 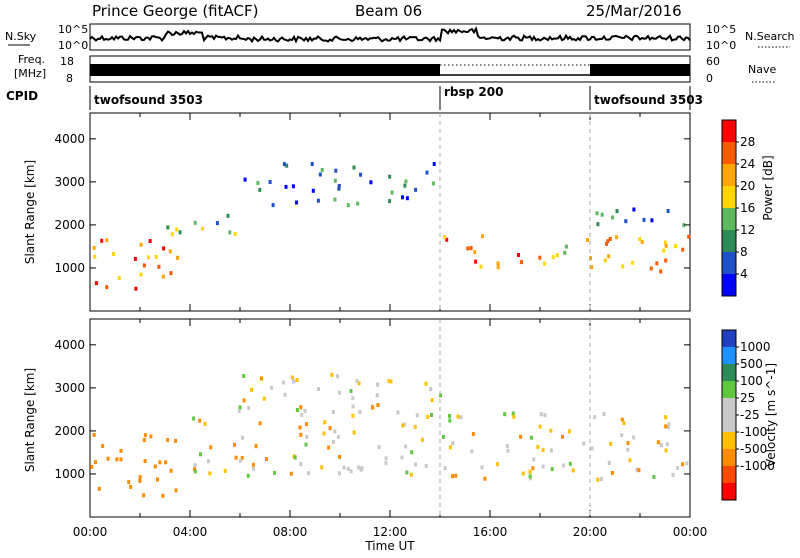 I want to click on time-tick-labels: 00:00 04:00 08:00 12:00 16:00 20:00 00:00, so click(x=390, y=532).